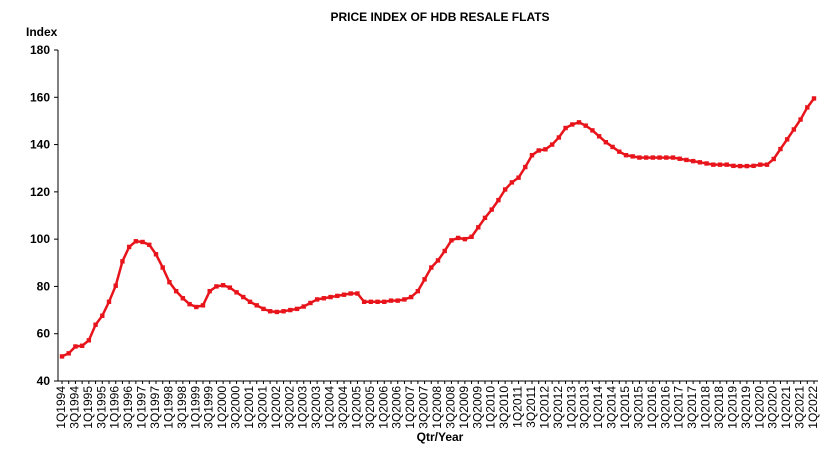 The width and height of the screenshot is (830, 468). I want to click on x-tick-label: 3Q2021, so click(800, 407).